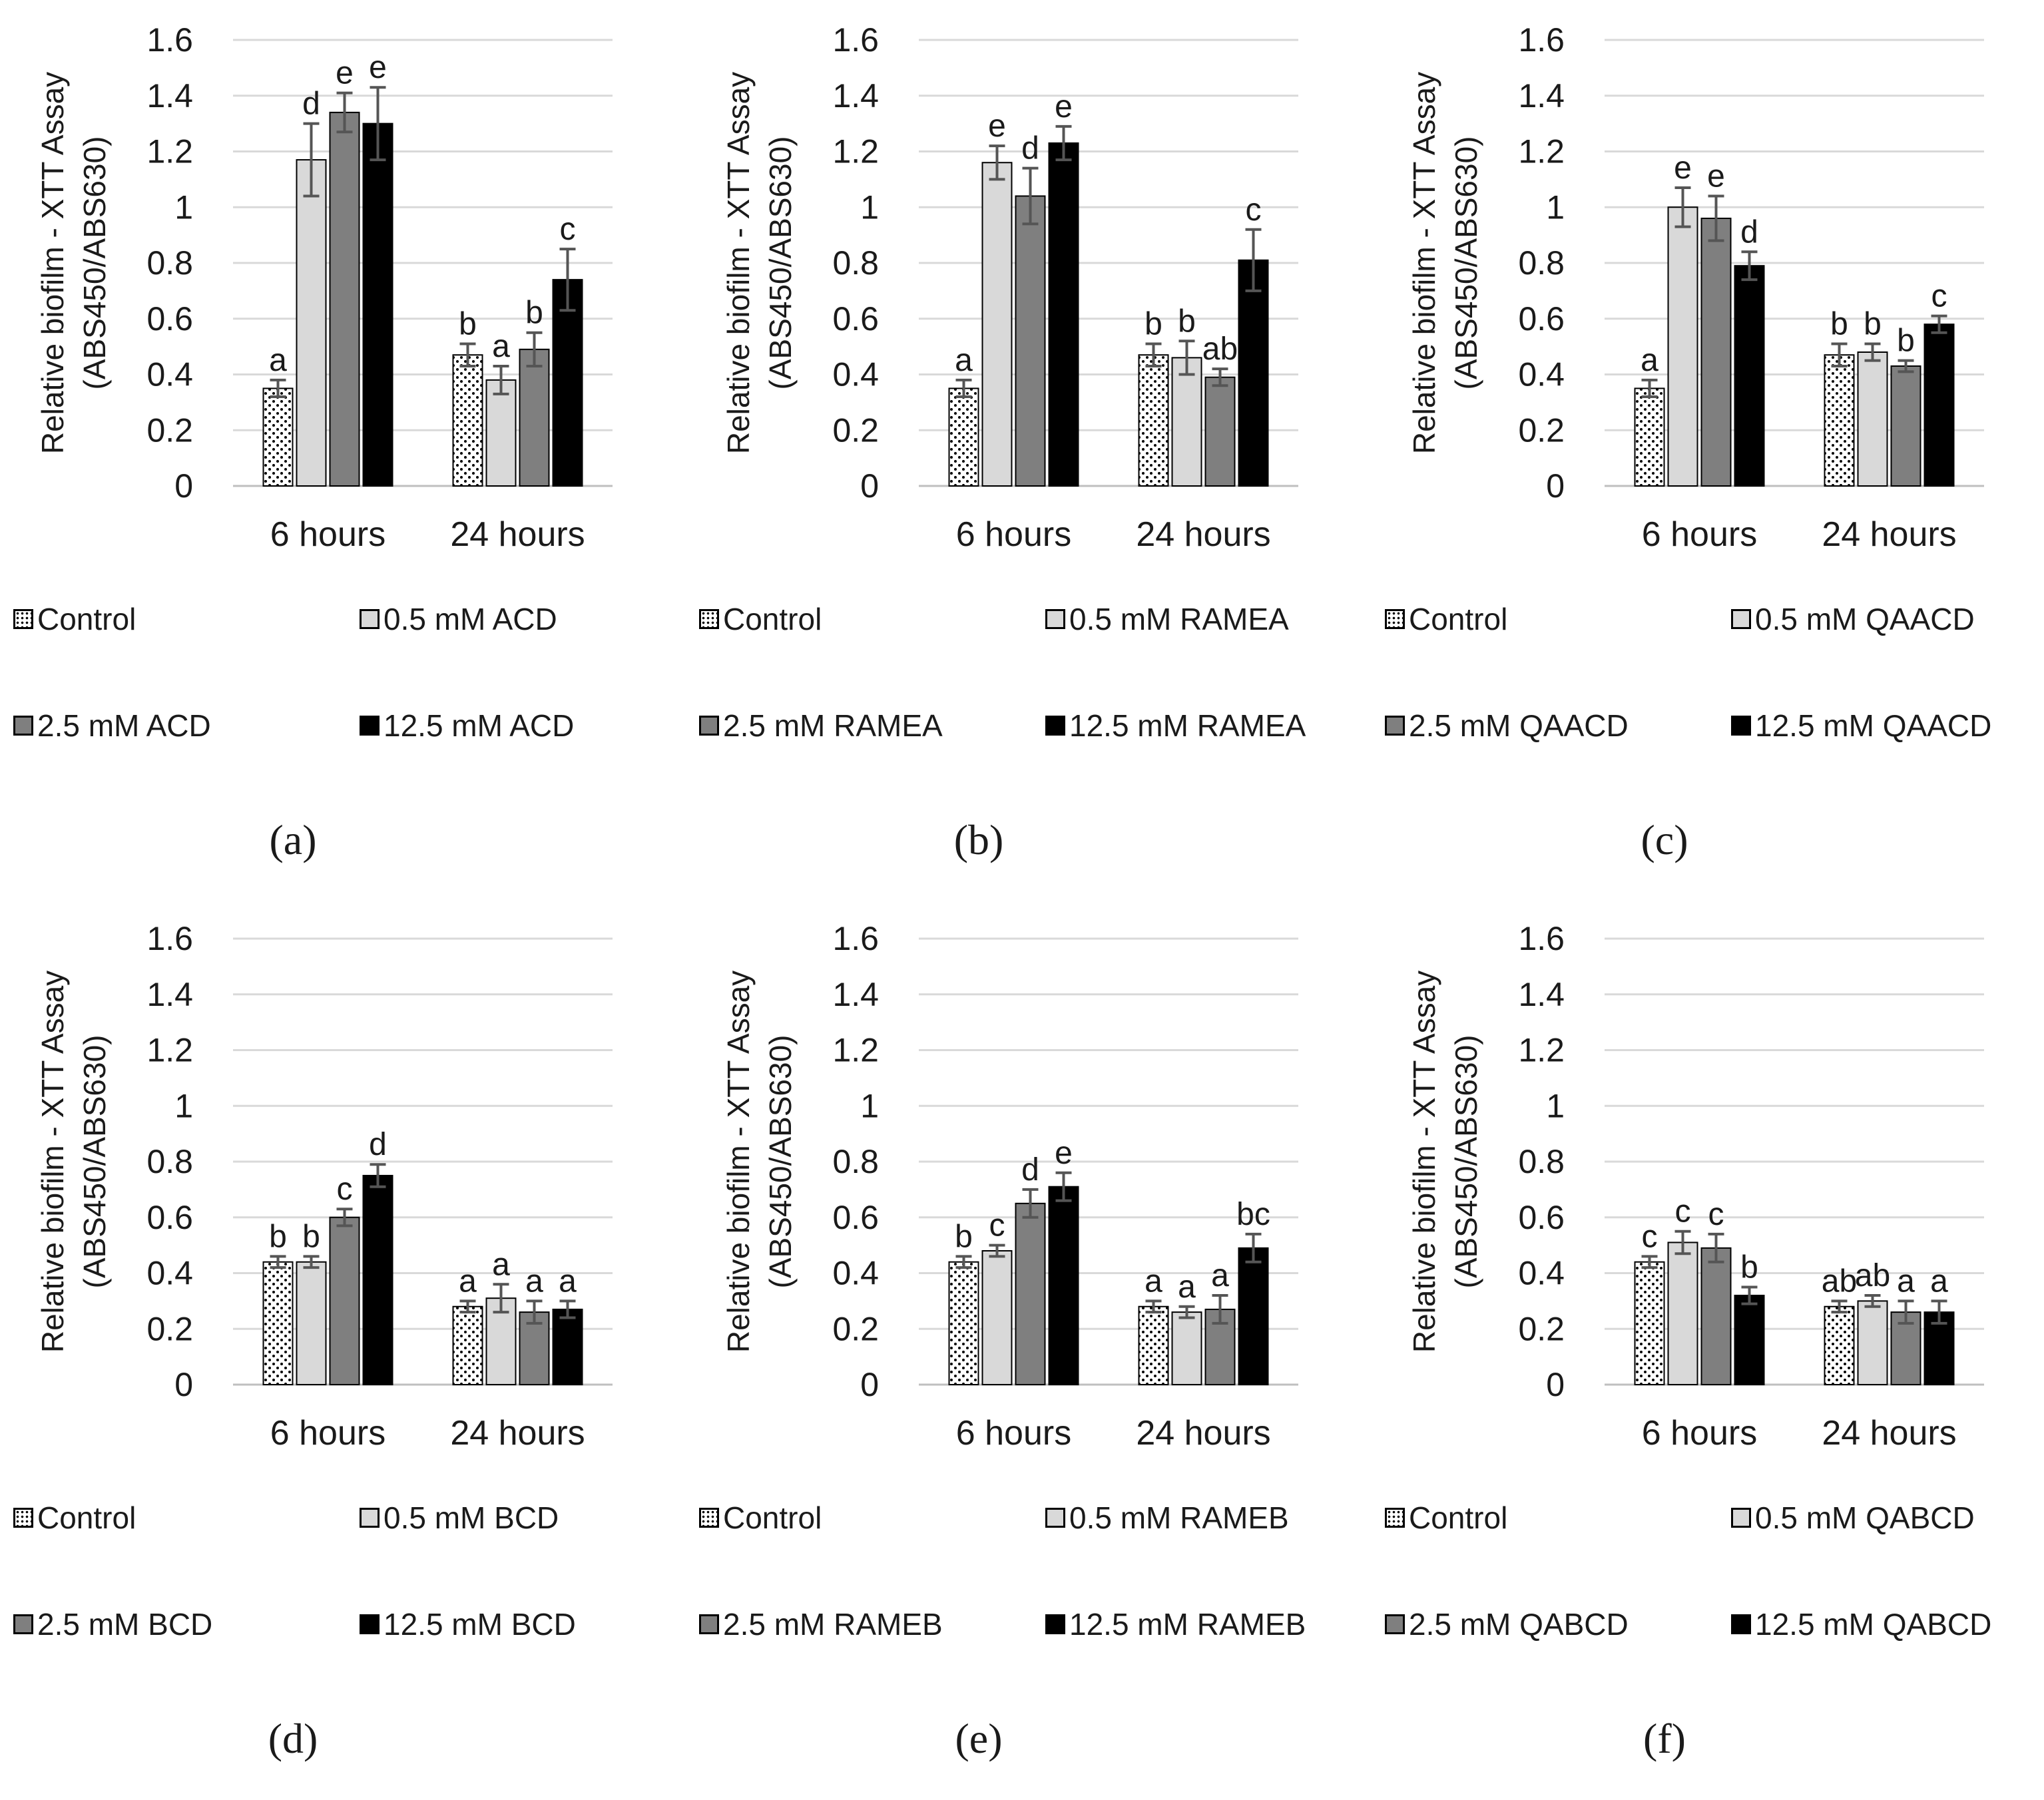  Describe the element at coordinates (1664, 839) in the screenshot. I see `panel-caption: (c)` at that location.